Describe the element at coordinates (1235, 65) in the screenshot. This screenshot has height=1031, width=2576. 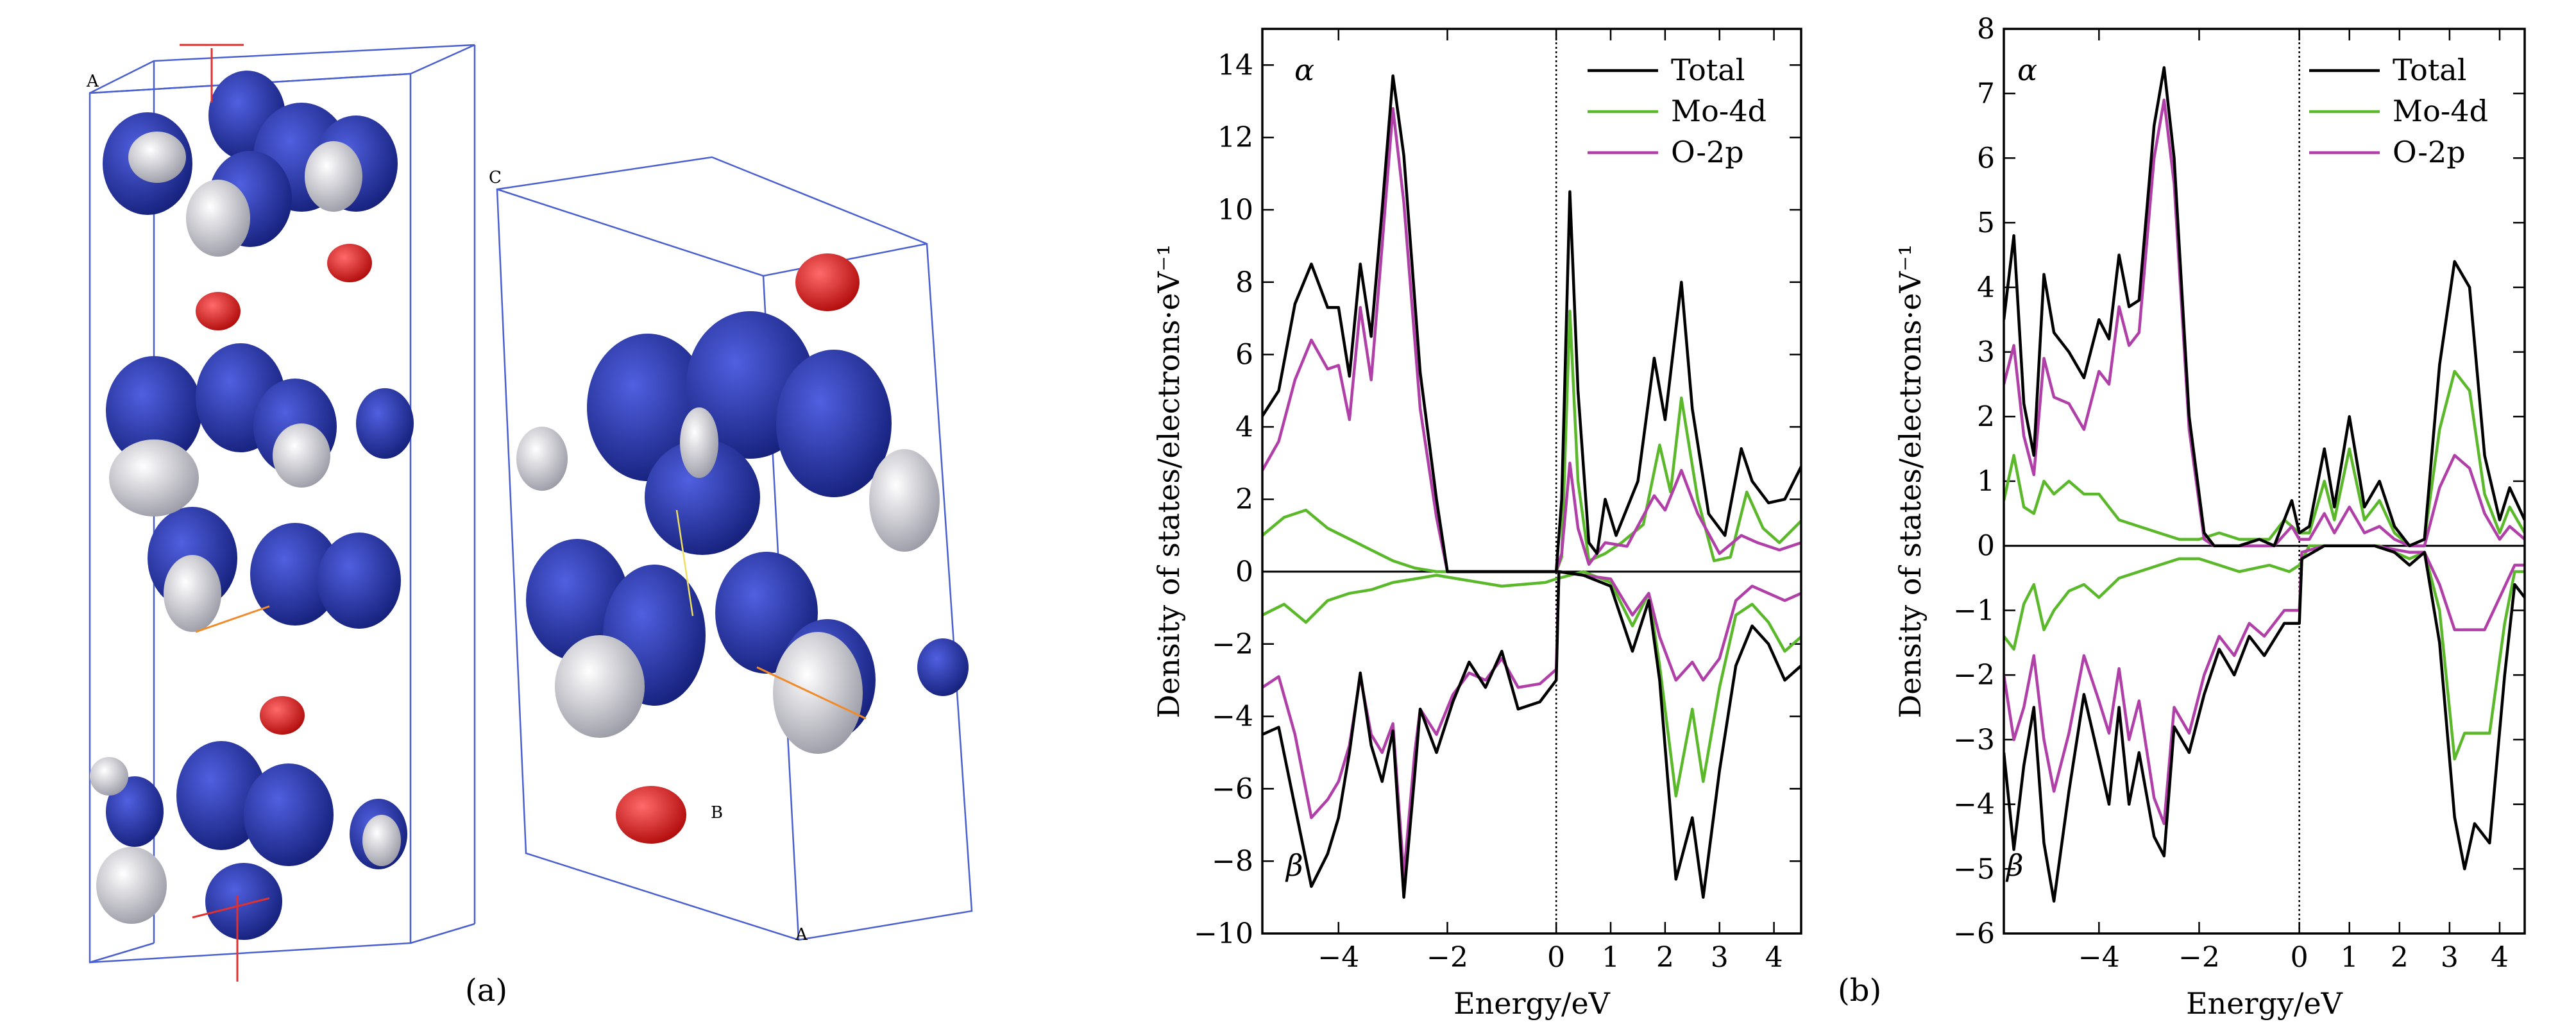
I see `y-tick-label: 14` at that location.